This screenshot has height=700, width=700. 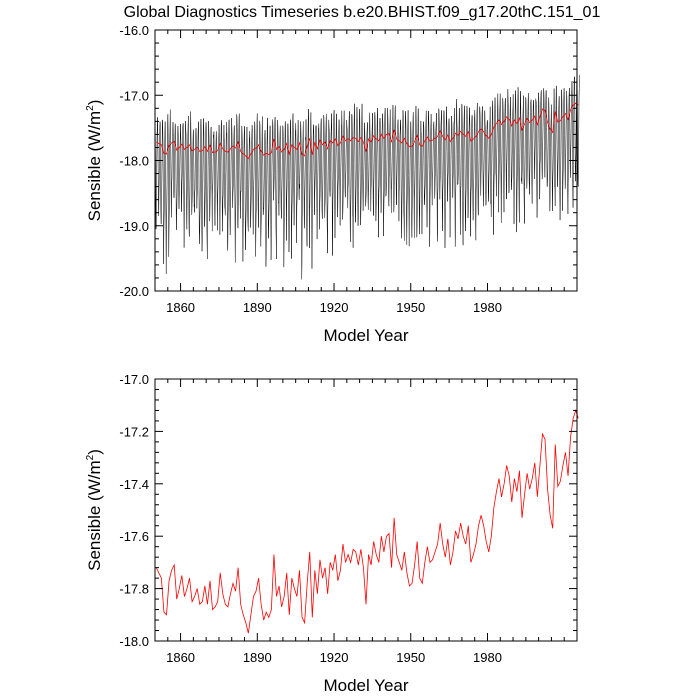 What do you see at coordinates (94, 515) in the screenshot?
I see `bottom-y-axis-label-main: Sensible (W/m` at bounding box center [94, 515].